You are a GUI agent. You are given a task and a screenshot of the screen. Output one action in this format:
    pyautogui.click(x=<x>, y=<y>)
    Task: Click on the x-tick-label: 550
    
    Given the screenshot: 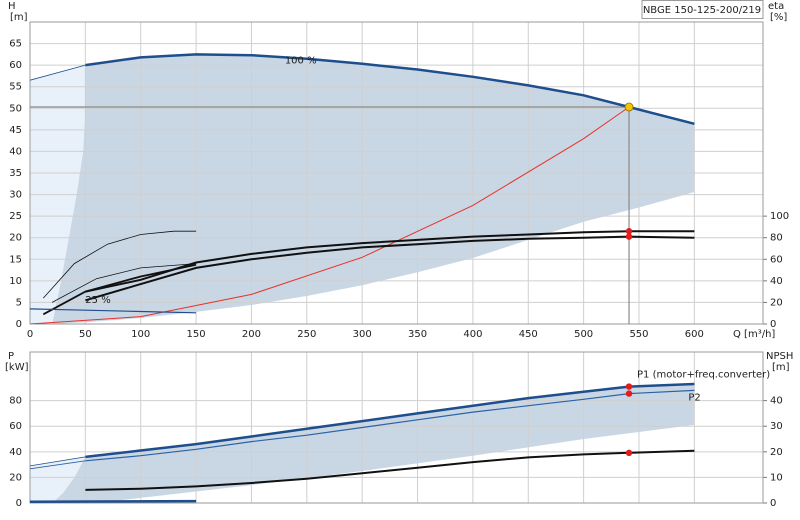 What is the action you would take?
    pyautogui.click(x=638, y=334)
    